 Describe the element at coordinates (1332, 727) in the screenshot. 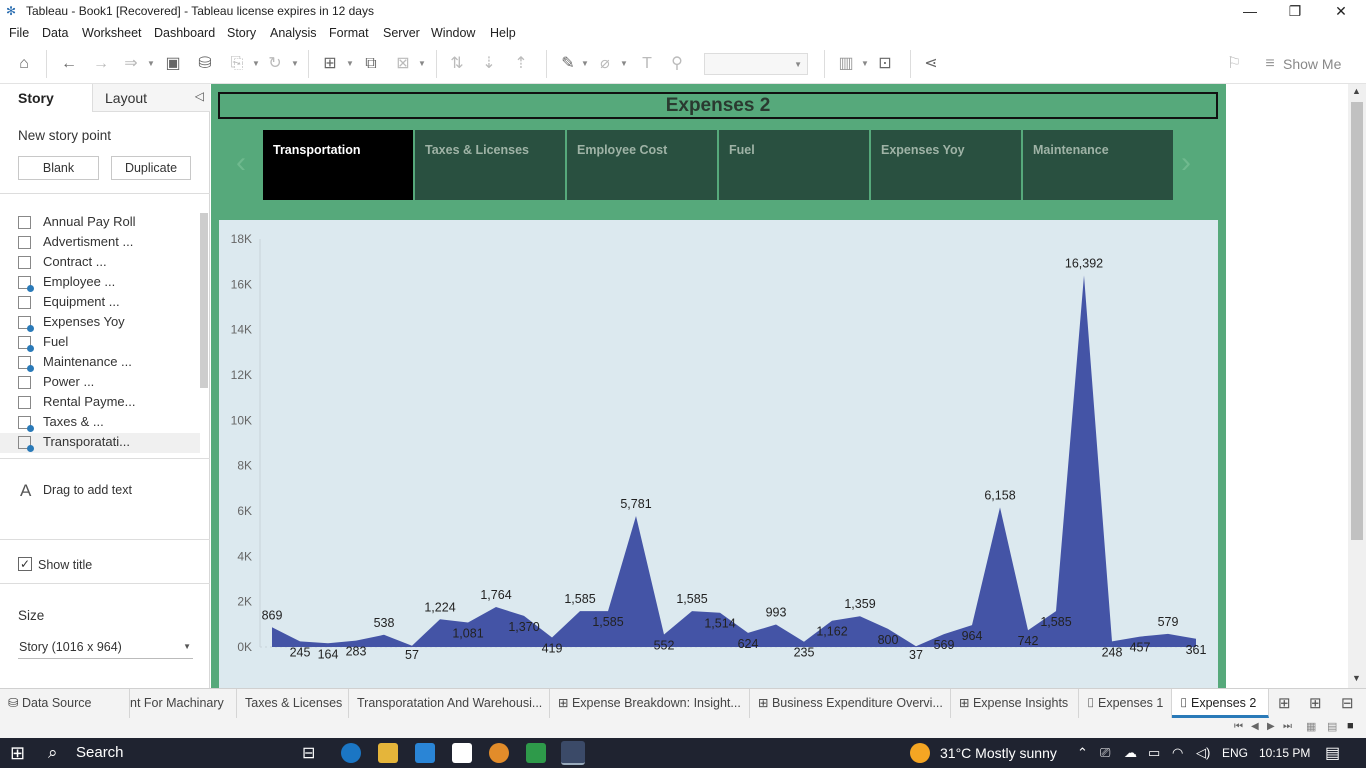

I see `filmstrip-icon: ▤` at that location.